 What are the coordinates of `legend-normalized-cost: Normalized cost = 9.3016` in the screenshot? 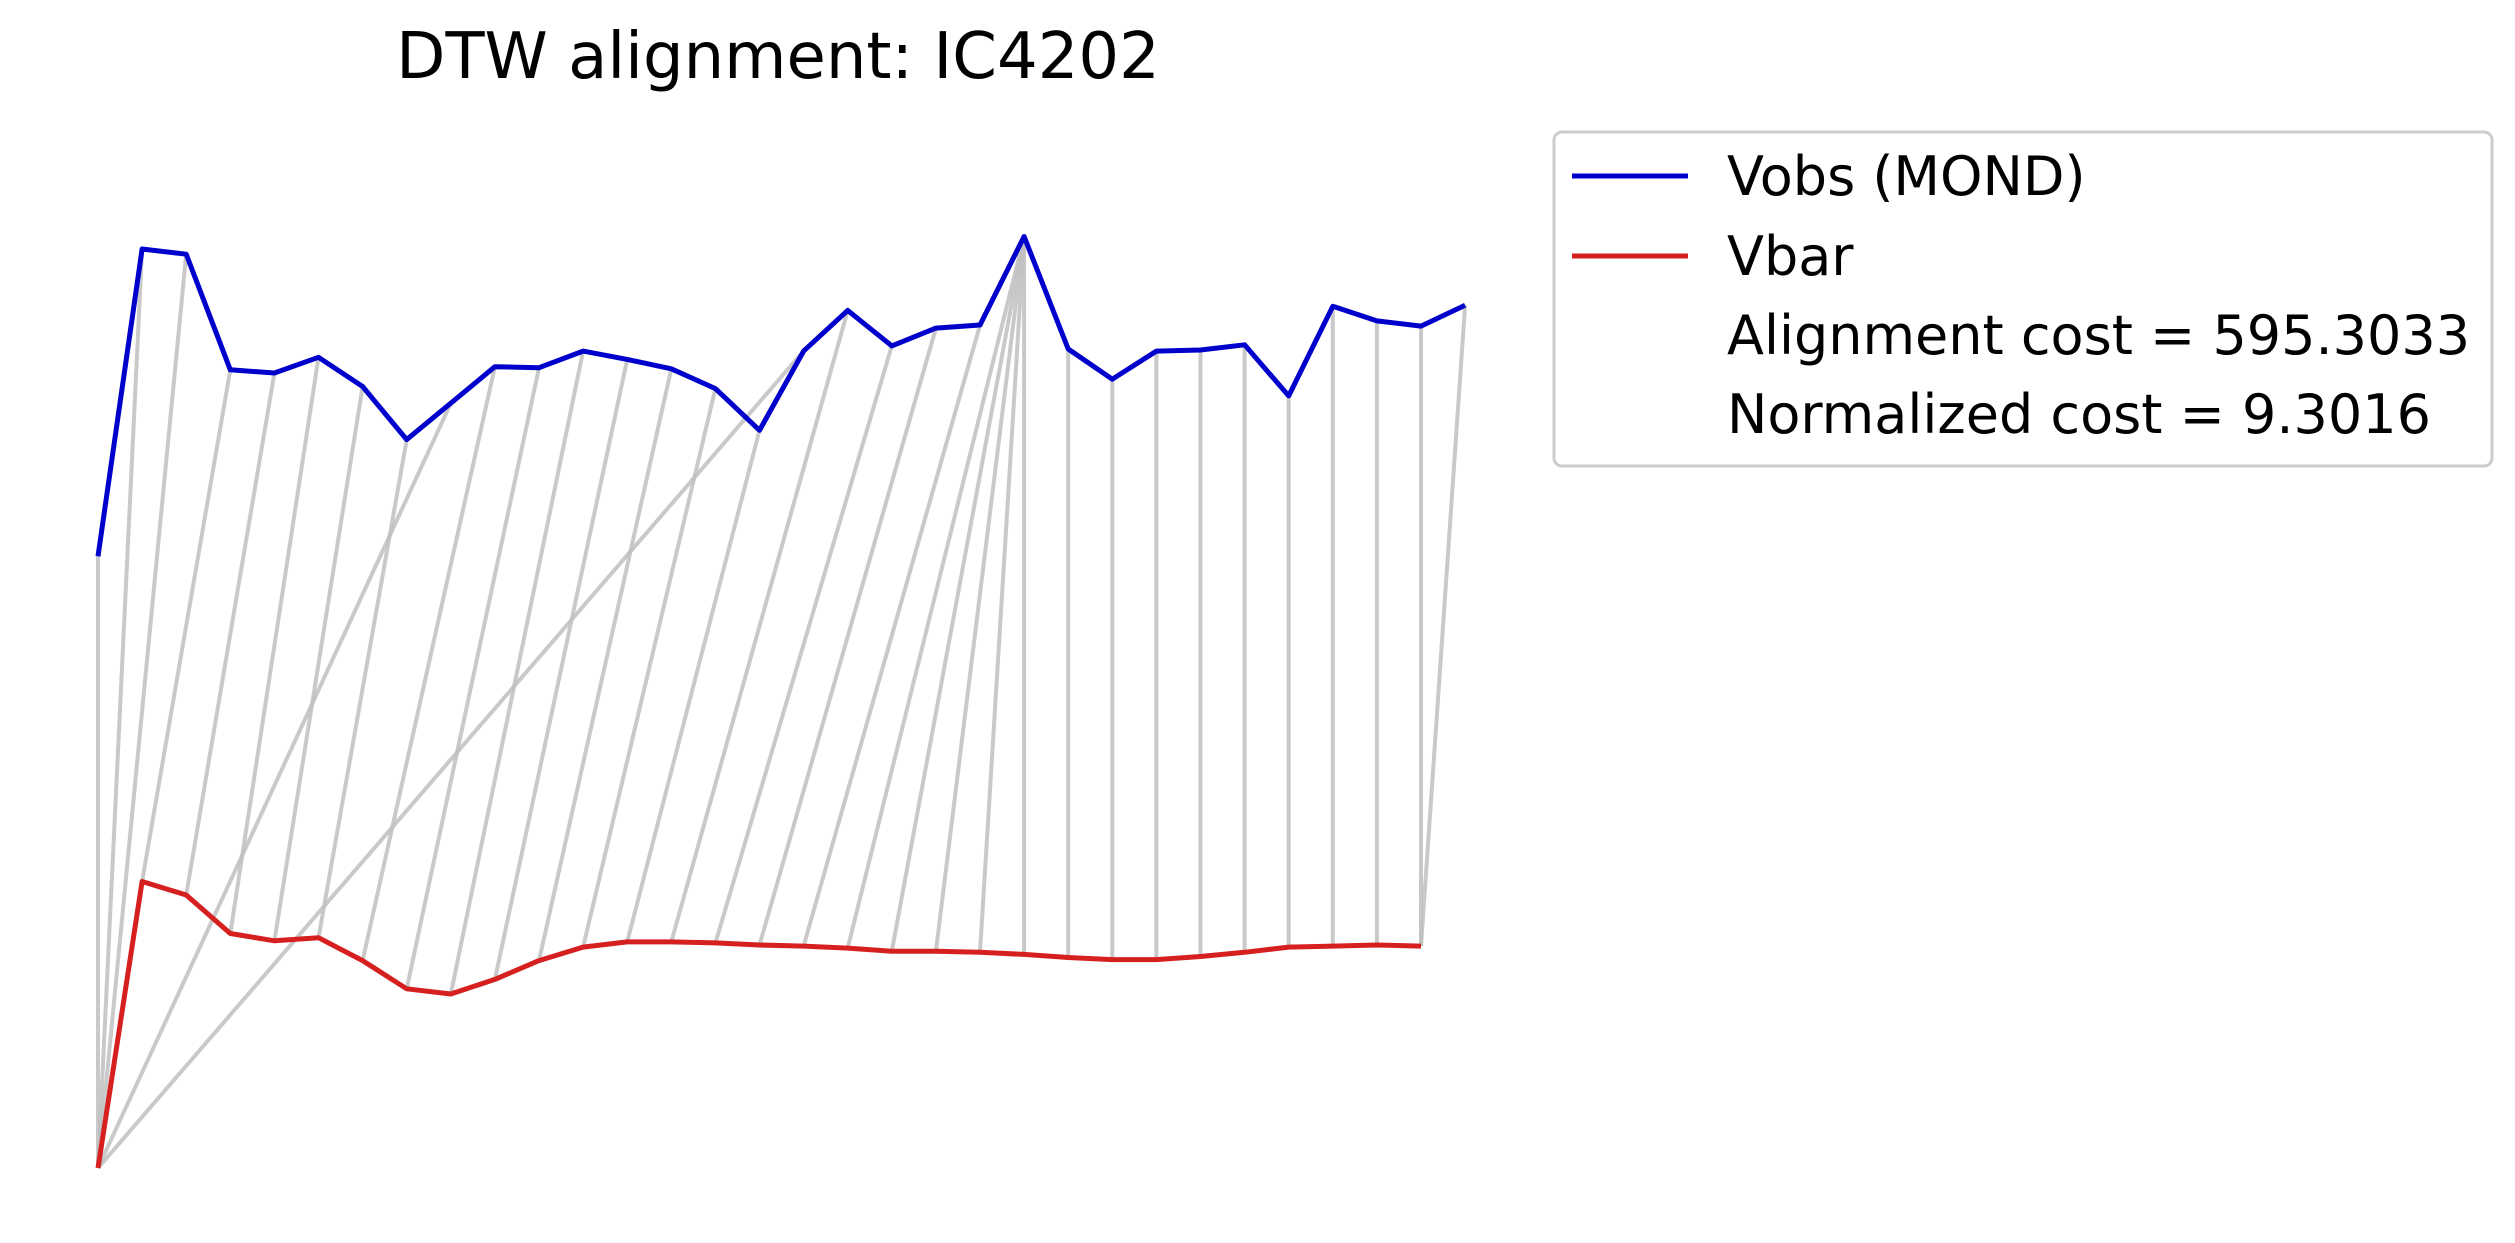 It's located at (2079, 414).